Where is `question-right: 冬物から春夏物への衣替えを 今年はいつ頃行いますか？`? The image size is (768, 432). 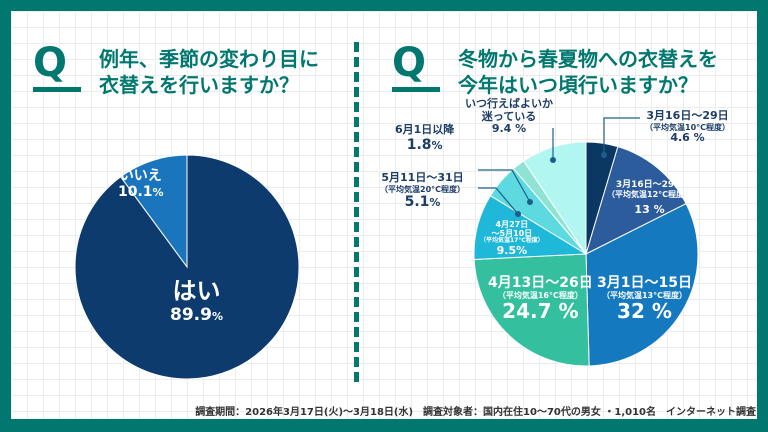
question-right: 冬物から春夏物への衣替えを 今年はいつ頃行いますか？ is located at coordinates (588, 72).